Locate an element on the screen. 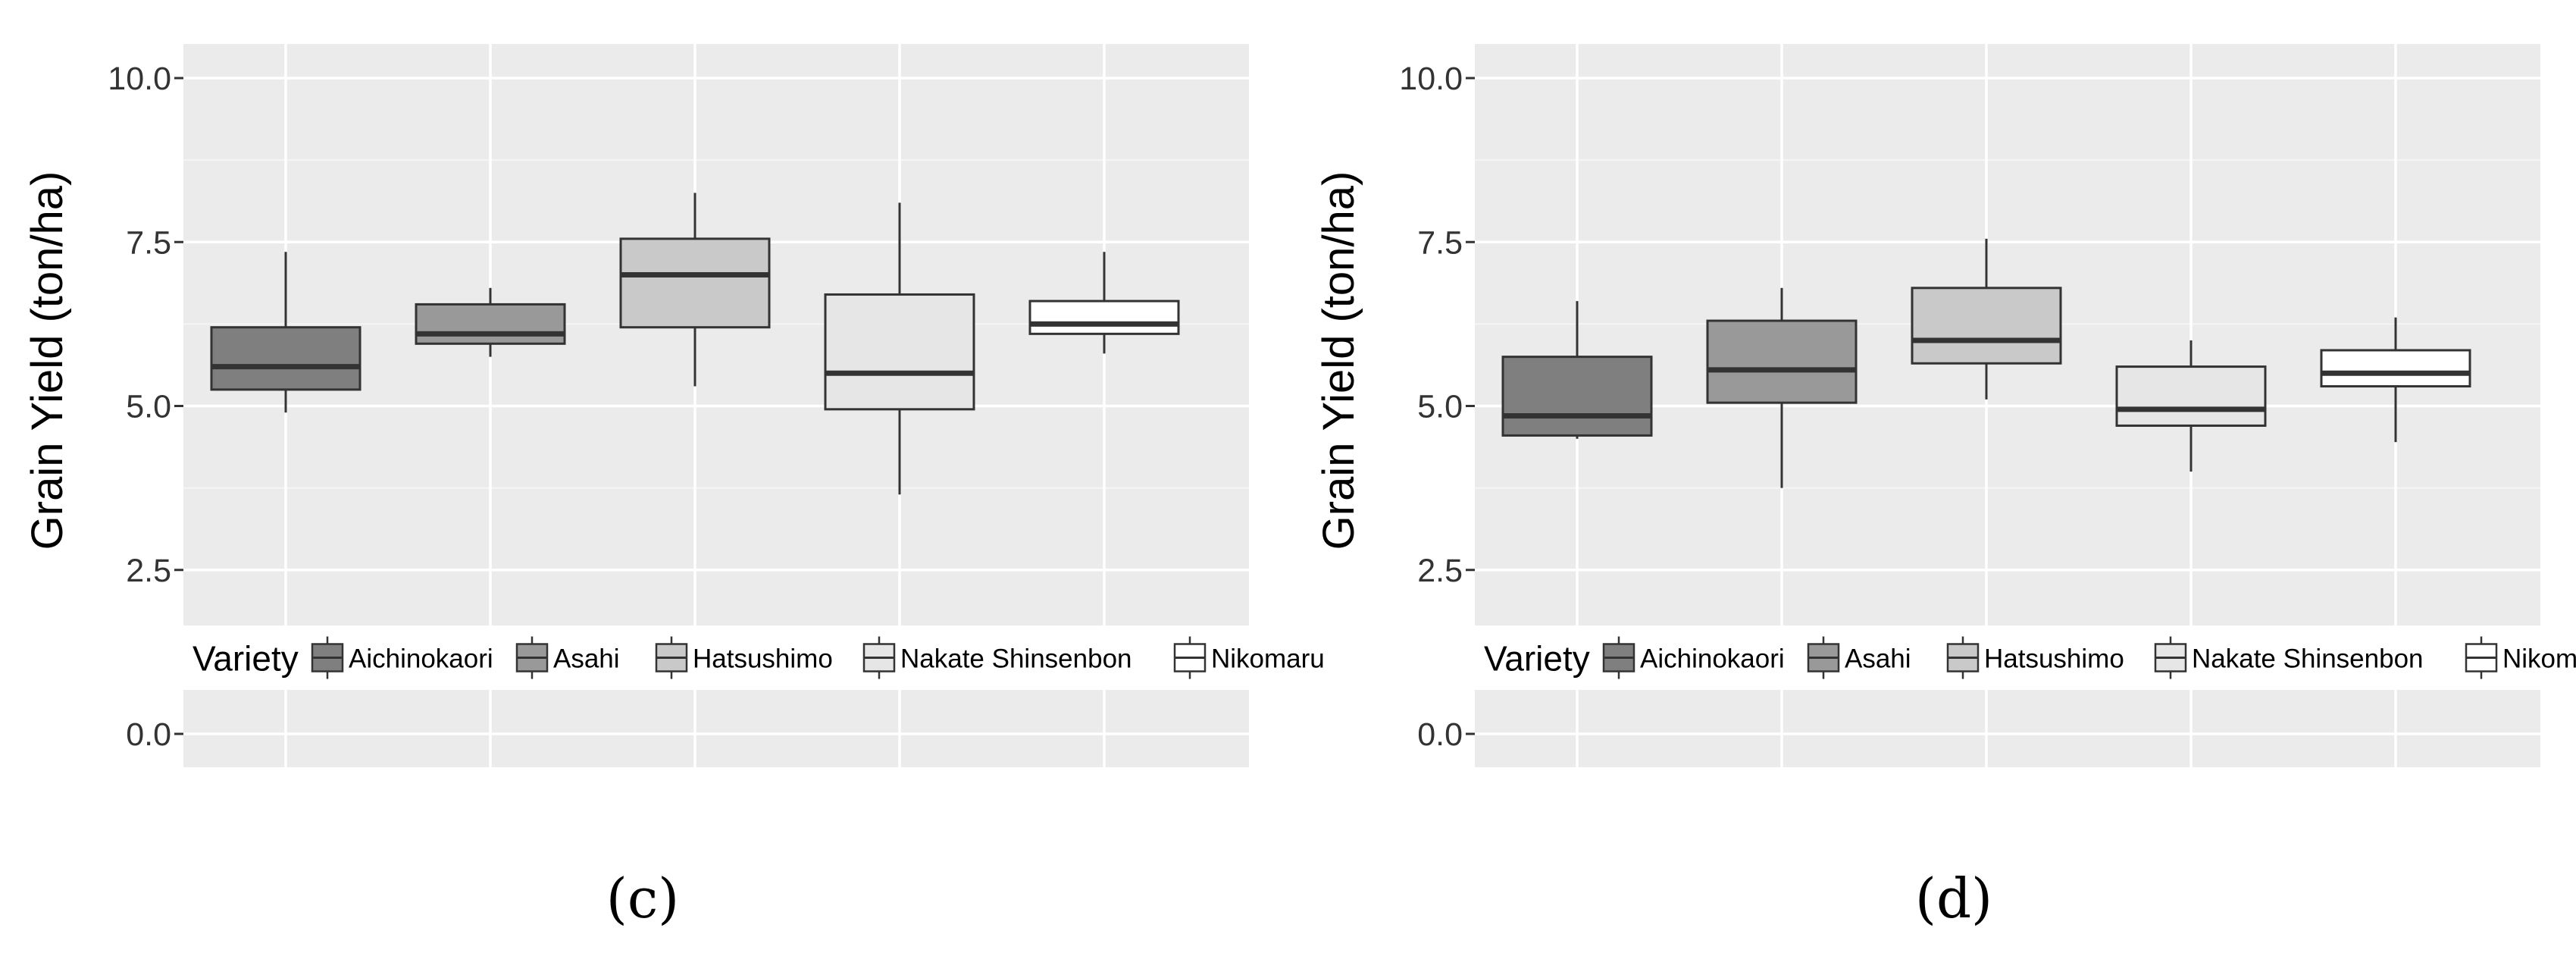 This screenshot has width=2576, height=953. panel-caption: (c) is located at coordinates (643, 898).